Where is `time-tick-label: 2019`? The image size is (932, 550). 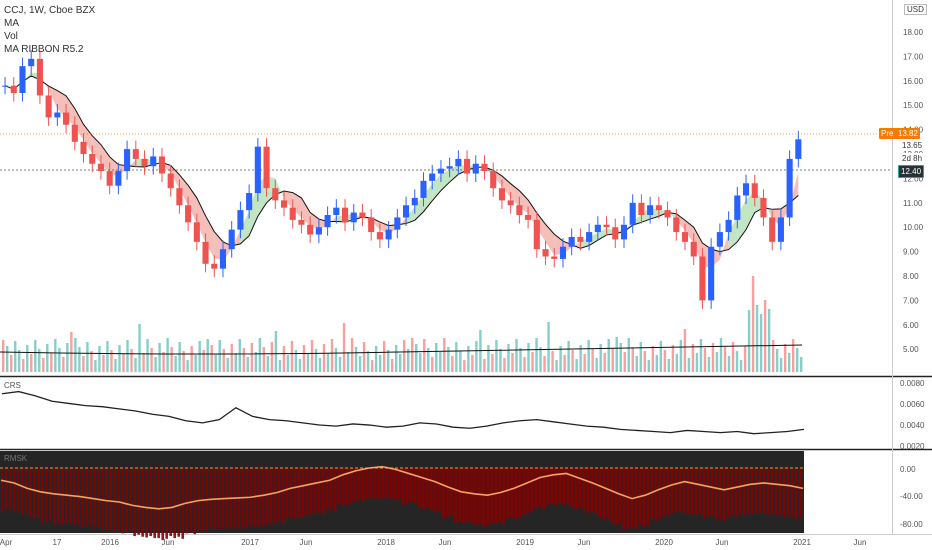 time-tick-label: 2019 is located at coordinates (525, 542).